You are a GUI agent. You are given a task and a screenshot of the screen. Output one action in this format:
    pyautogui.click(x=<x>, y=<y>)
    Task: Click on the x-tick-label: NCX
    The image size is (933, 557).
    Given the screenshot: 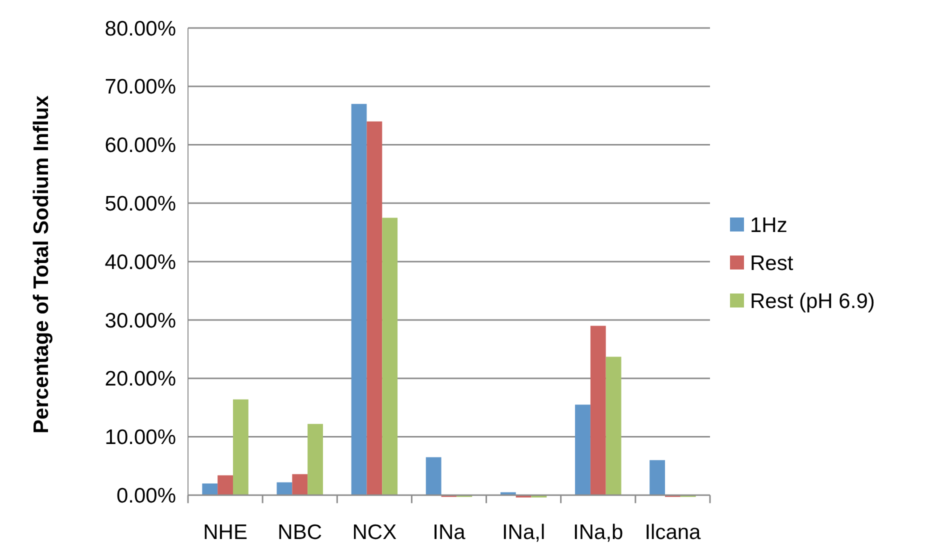 What is the action you would take?
    pyautogui.click(x=374, y=532)
    